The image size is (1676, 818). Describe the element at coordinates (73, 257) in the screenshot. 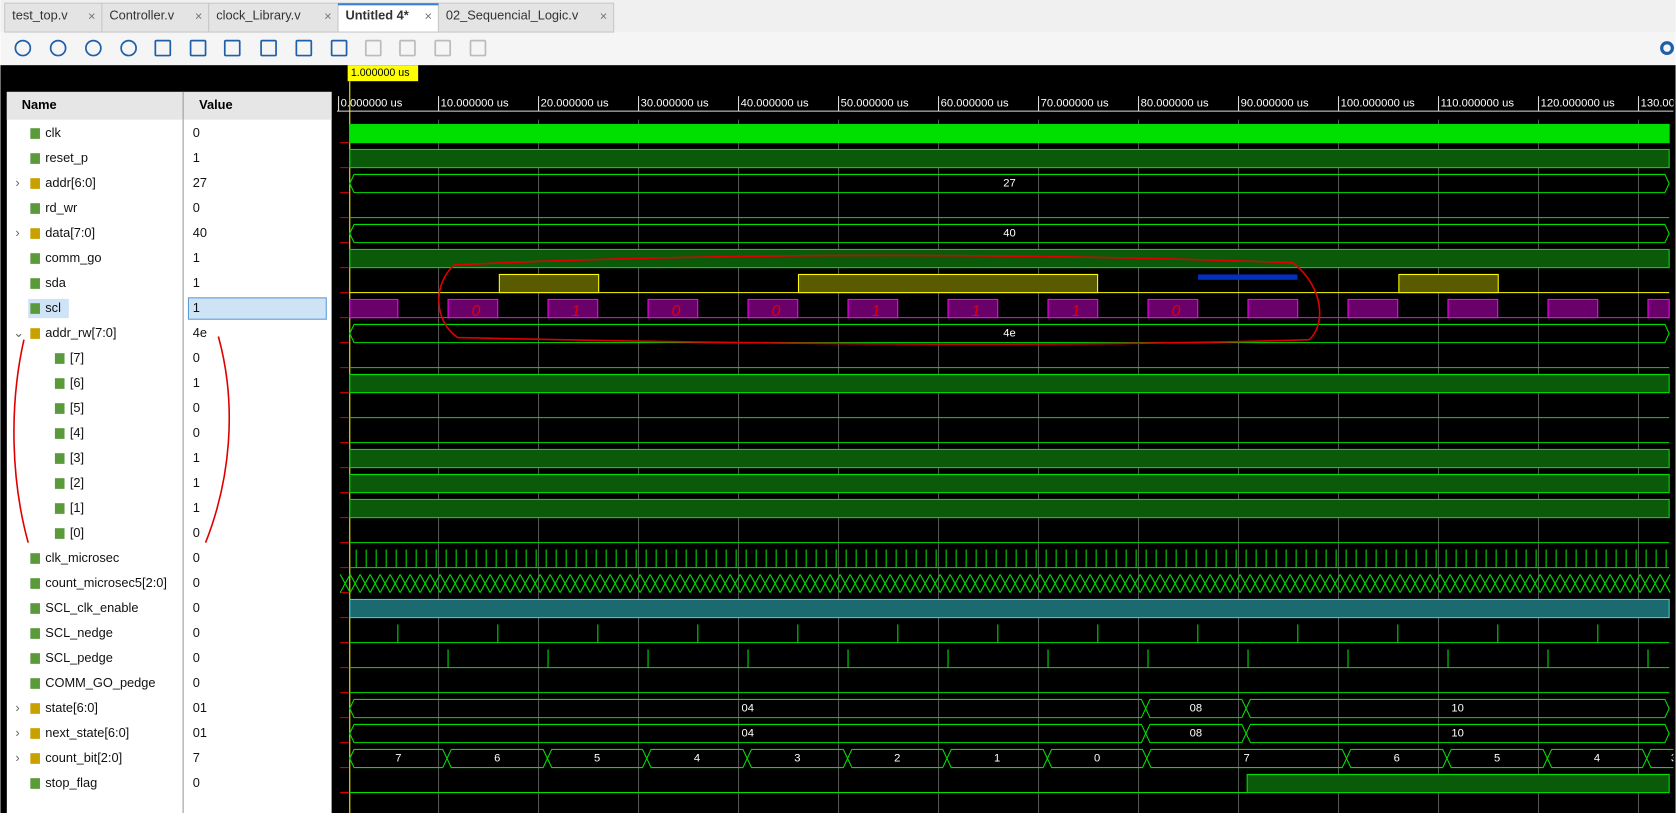

I see `signal-name: comm_go` at that location.